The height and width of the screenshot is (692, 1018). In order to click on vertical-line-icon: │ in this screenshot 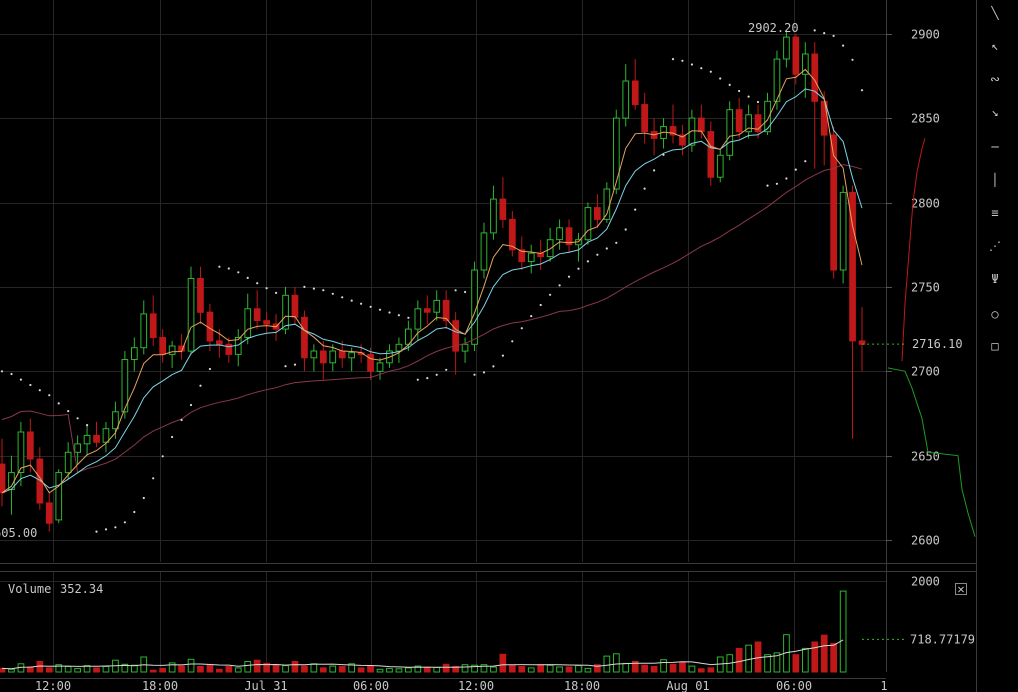, I will do `click(994, 179)`.